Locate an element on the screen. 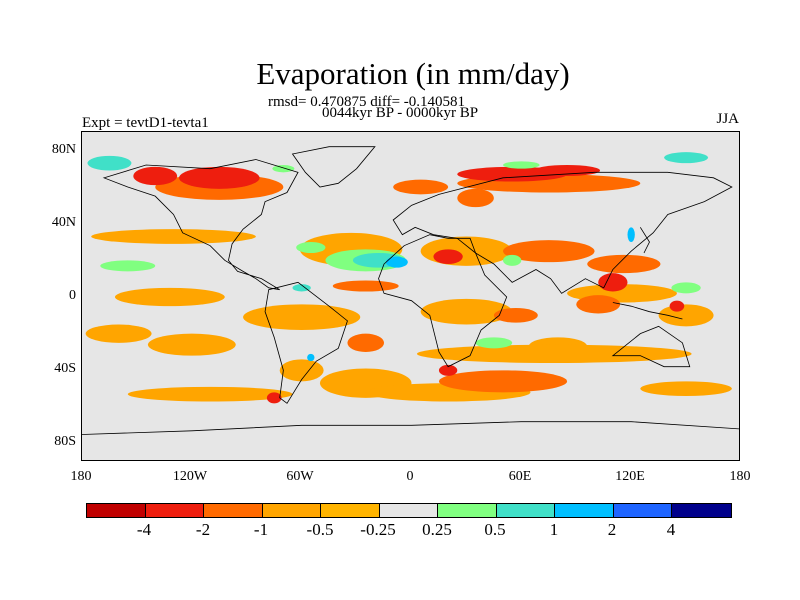  colorbar is located at coordinates (409, 510).